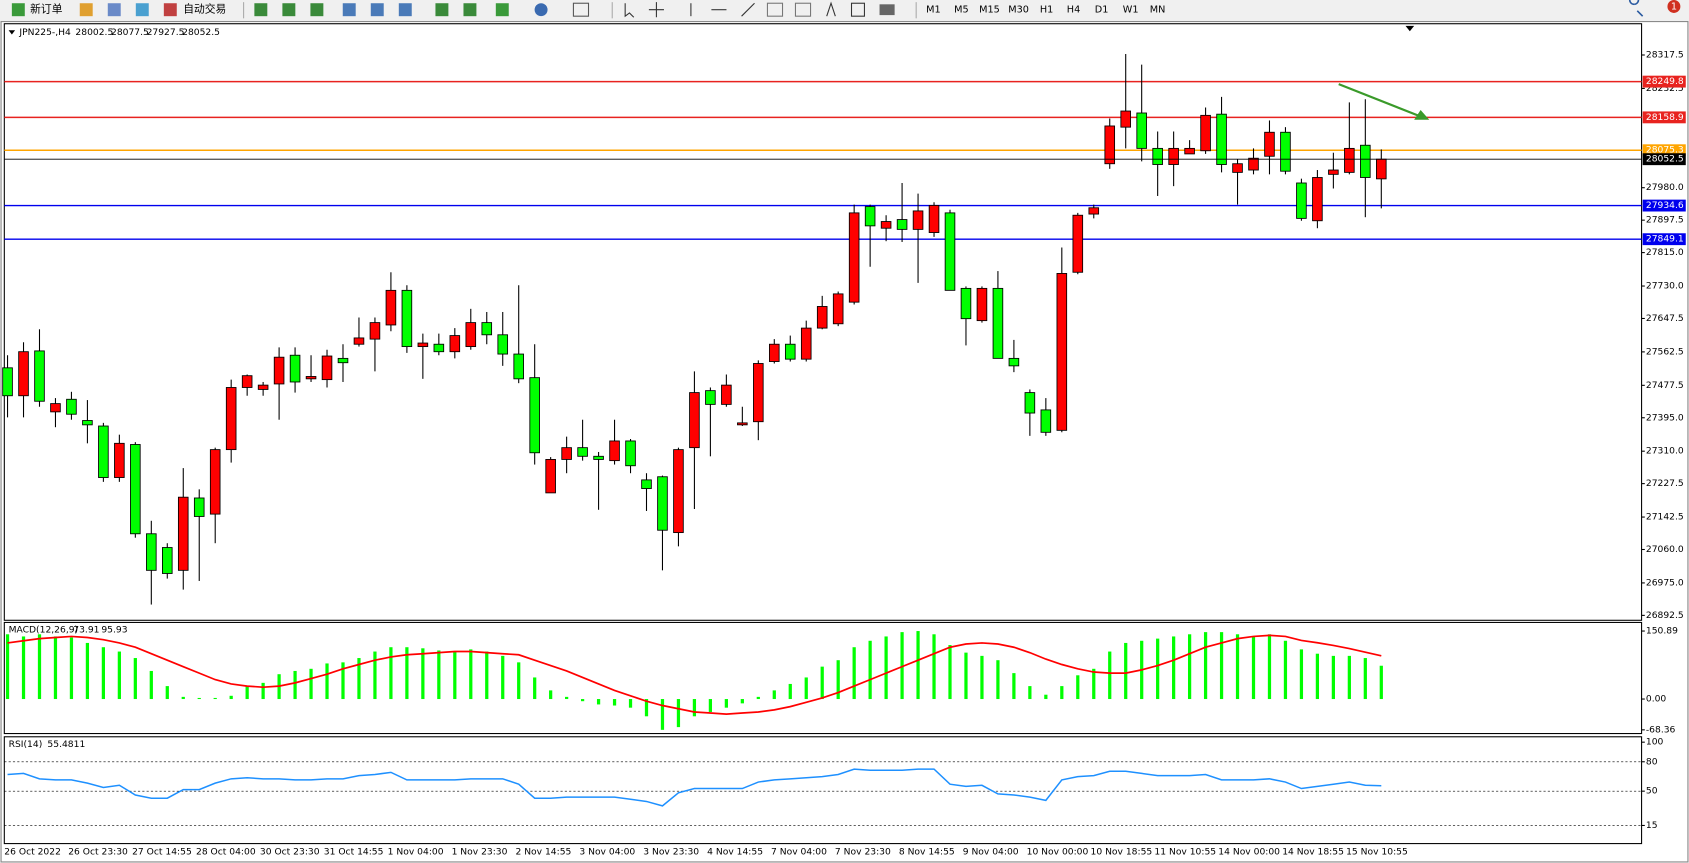 This screenshot has height=863, width=1689. Describe the element at coordinates (1662, 631) in the screenshot. I see `y-tick-label: 150.89` at that location.